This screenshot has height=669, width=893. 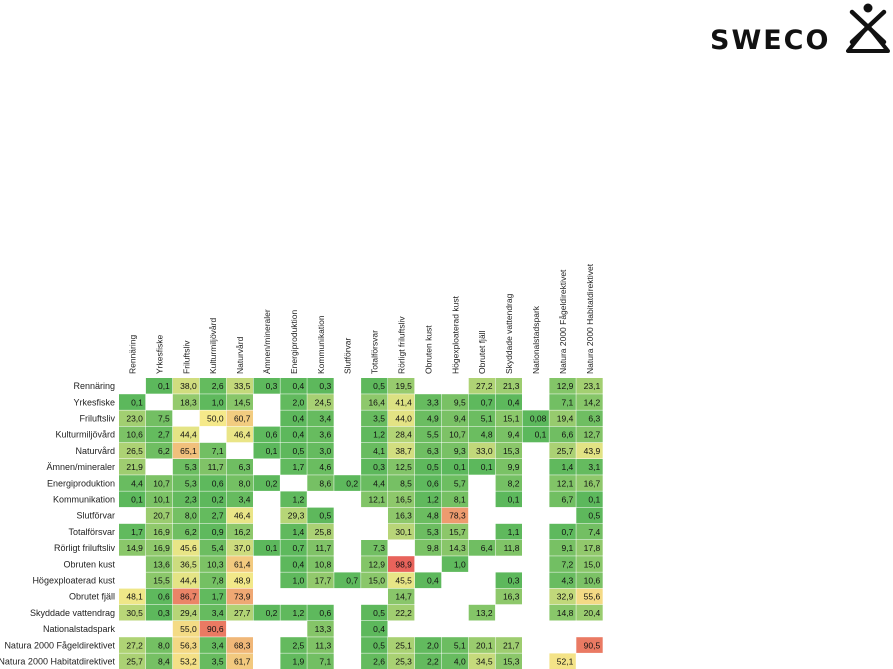 I want to click on row-label: Nationalstadspark, so click(x=79, y=629).